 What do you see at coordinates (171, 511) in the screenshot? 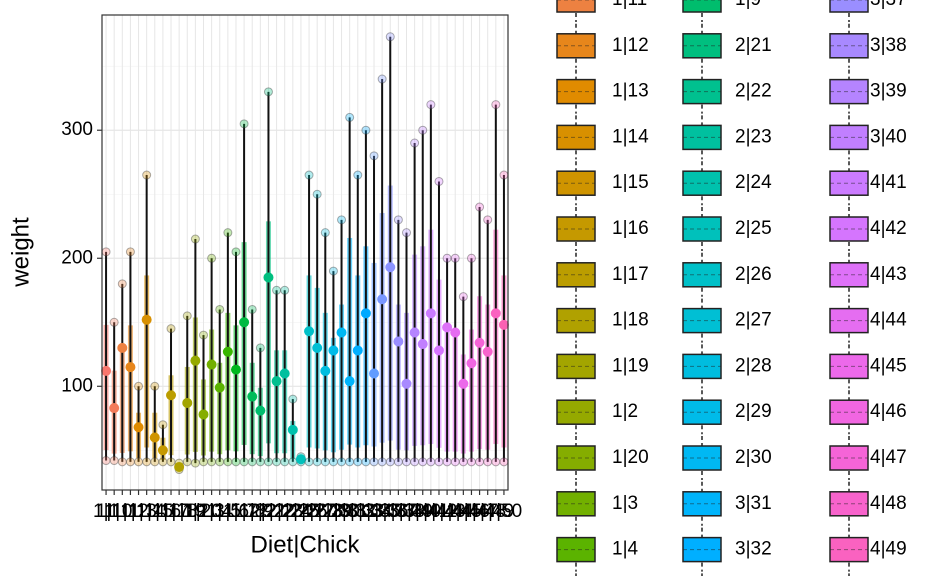
I see `x-tick-label: 1|17` at bounding box center [171, 511].